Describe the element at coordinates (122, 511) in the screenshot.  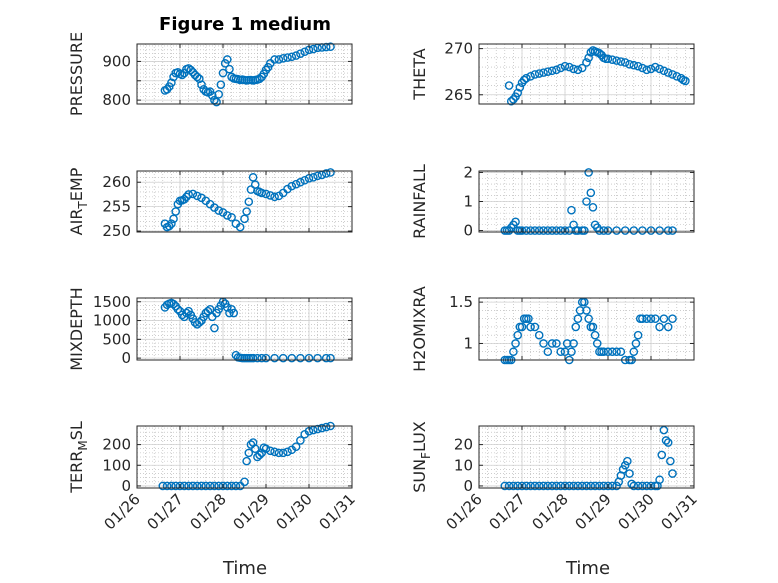
I see `x-tick-label: 01/26` at that location.